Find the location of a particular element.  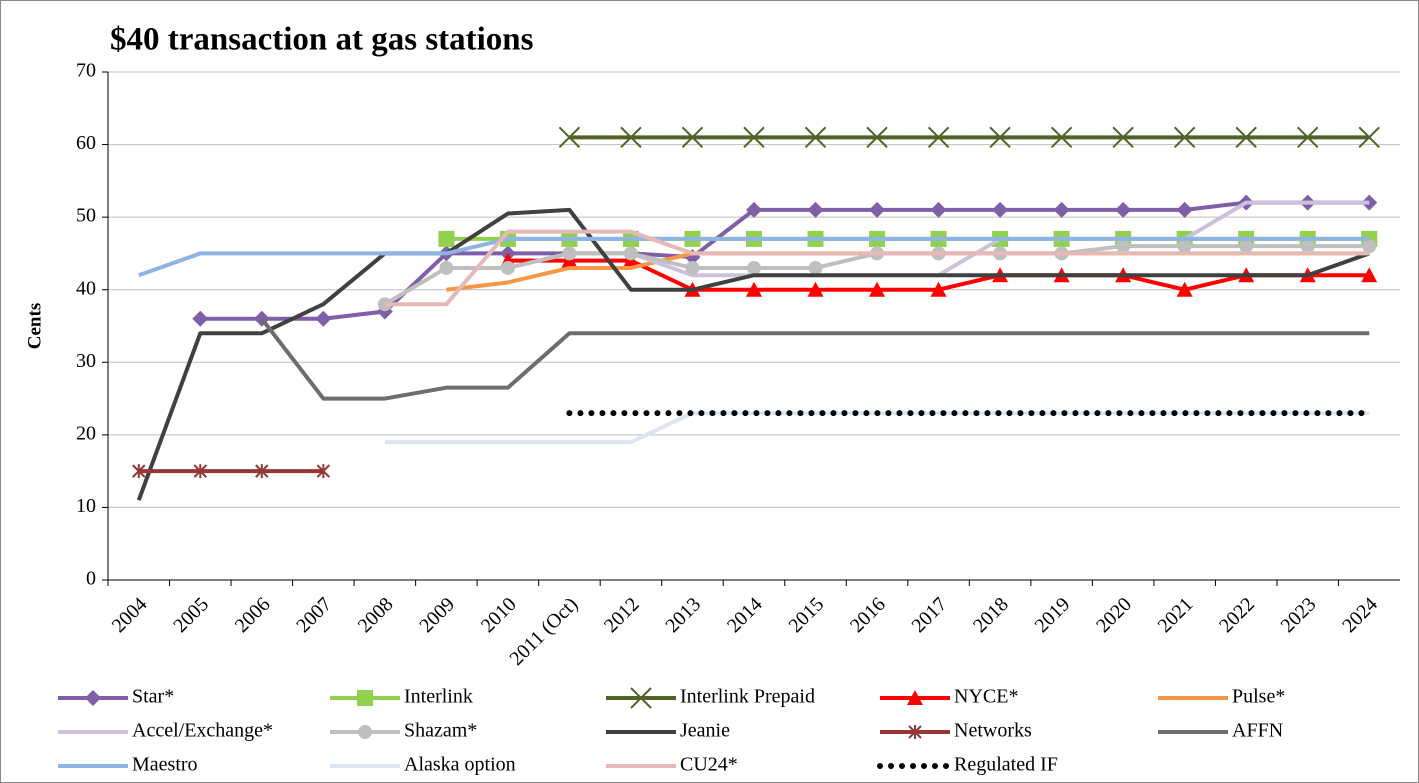

chart-title: $40 transaction at gas stations is located at coordinates (322, 40).